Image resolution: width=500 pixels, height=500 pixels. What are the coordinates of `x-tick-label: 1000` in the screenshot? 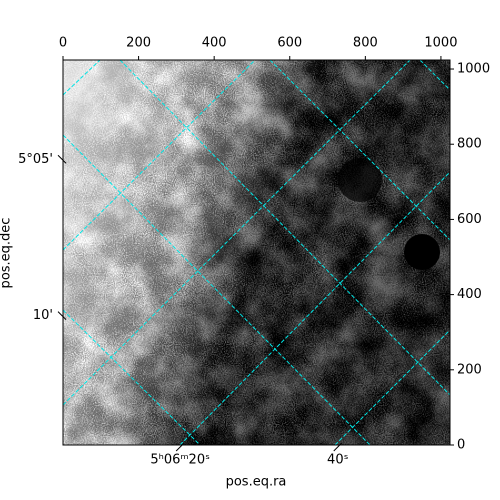 It's located at (440, 43).